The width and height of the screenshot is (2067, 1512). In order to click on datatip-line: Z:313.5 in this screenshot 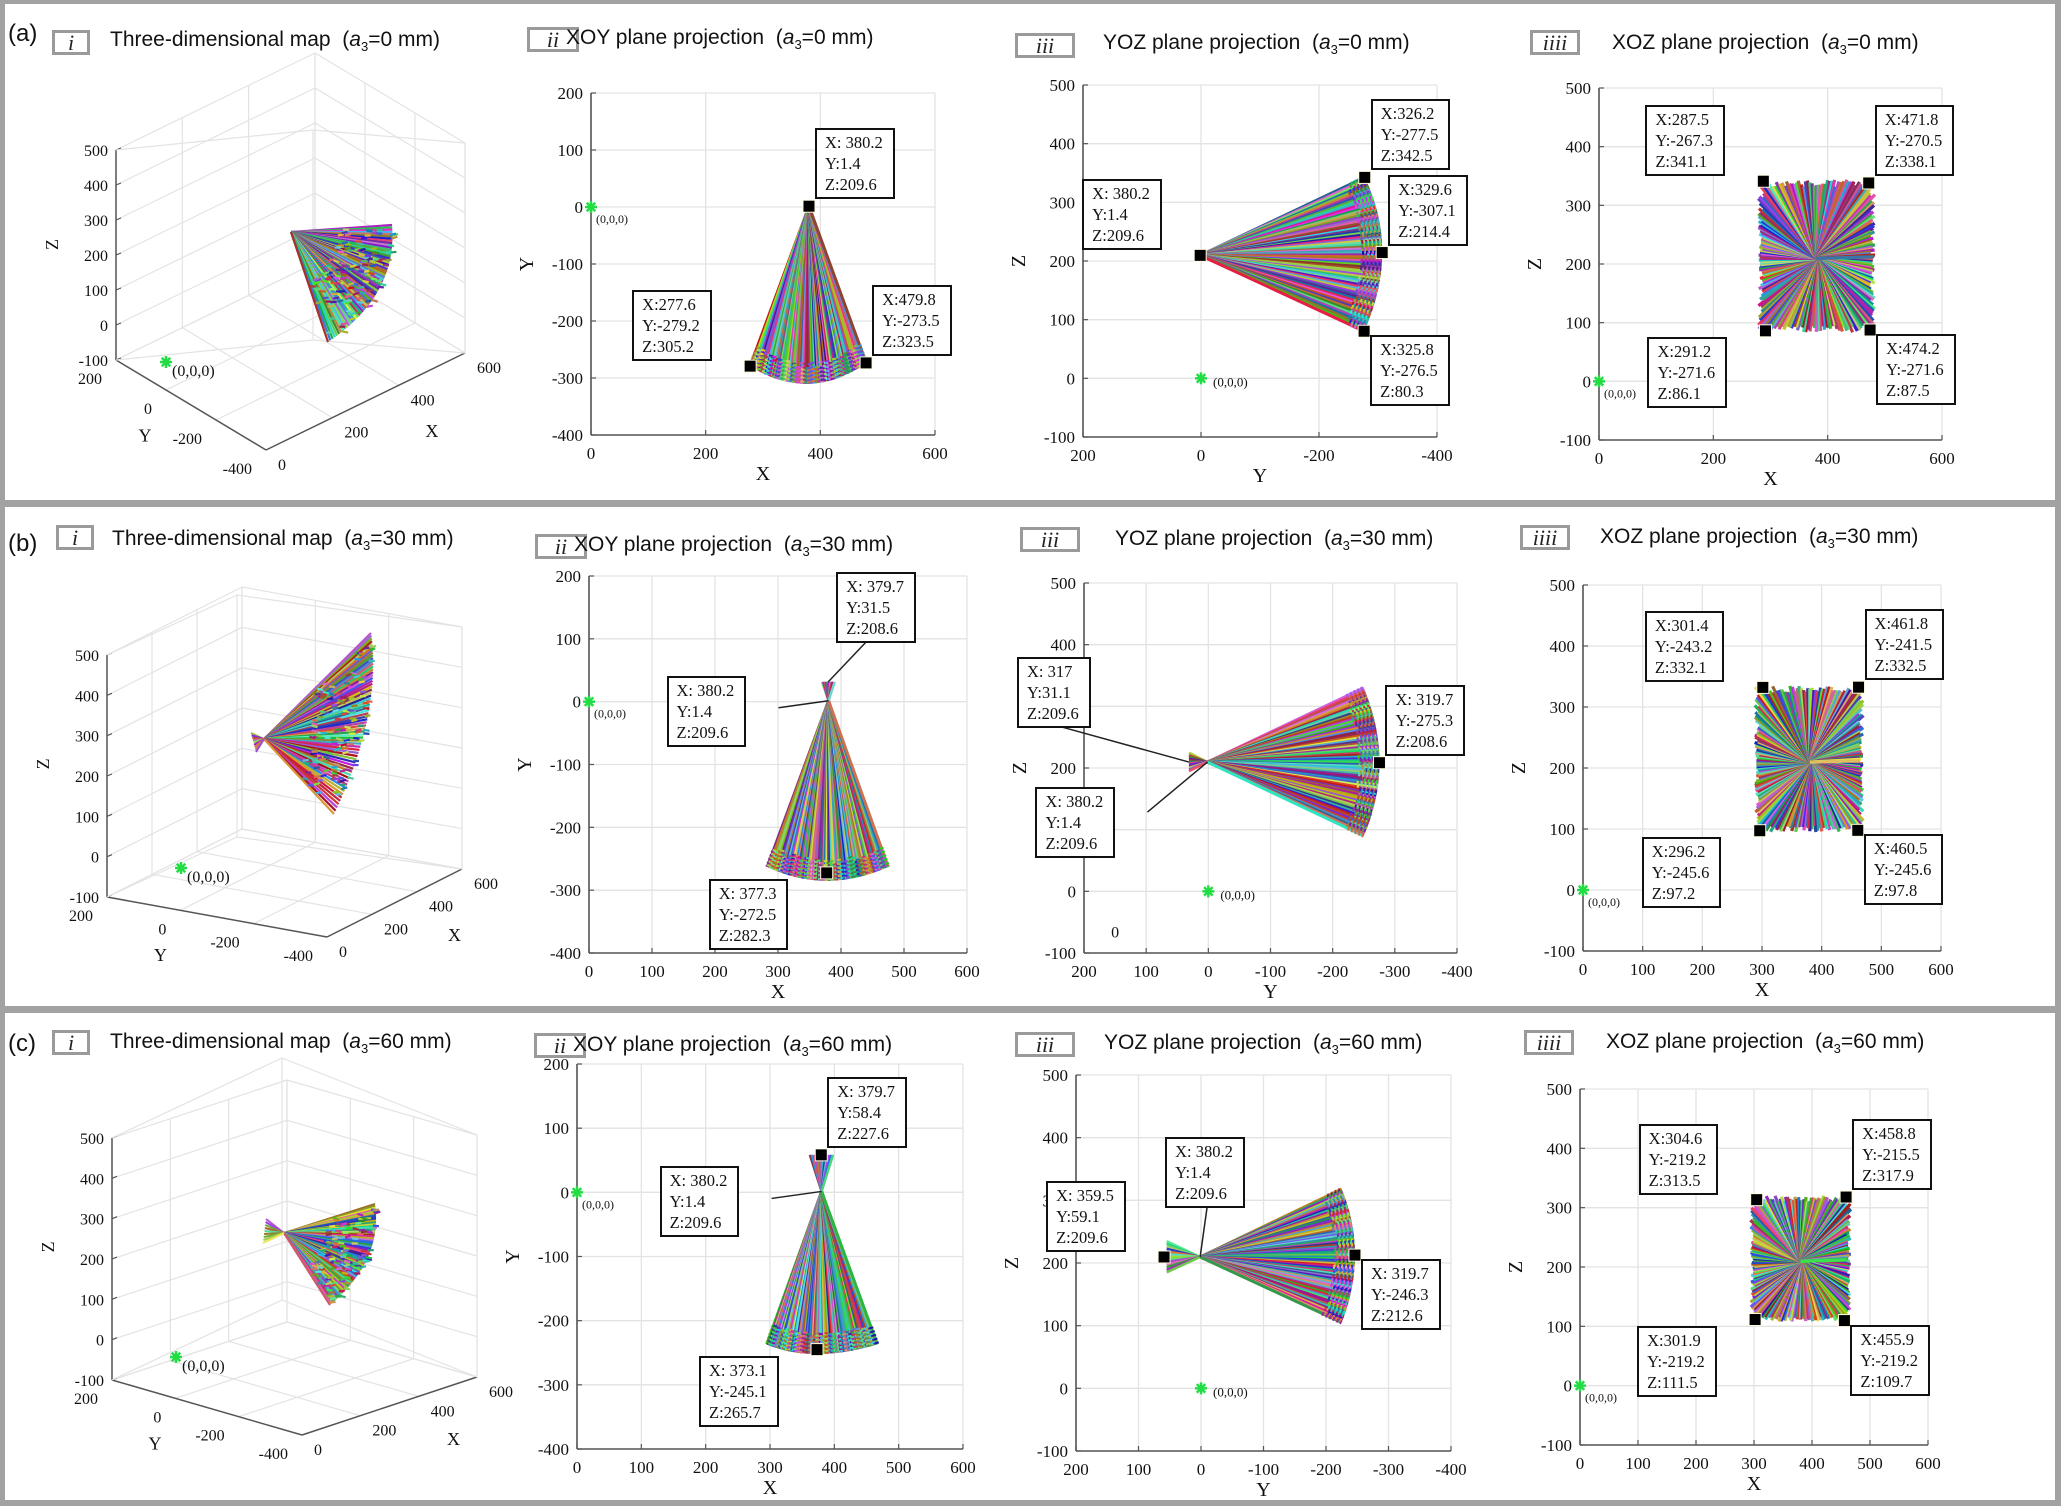, I will do `click(1674, 1180)`.